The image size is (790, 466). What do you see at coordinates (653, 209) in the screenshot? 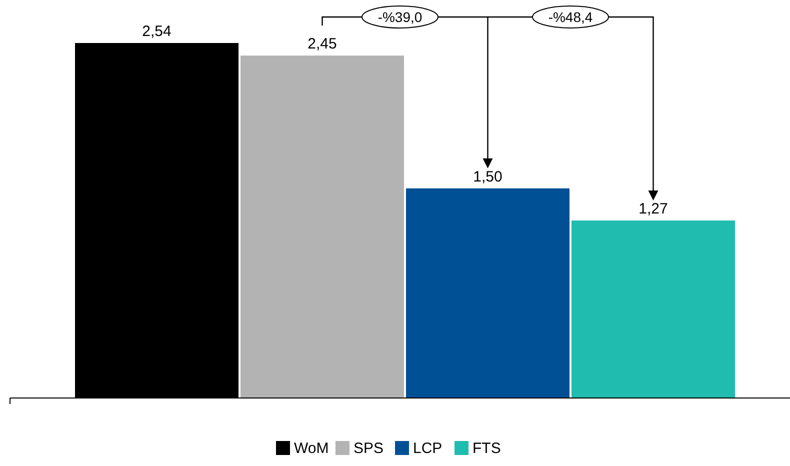
I see `data-label: 1,27` at bounding box center [653, 209].